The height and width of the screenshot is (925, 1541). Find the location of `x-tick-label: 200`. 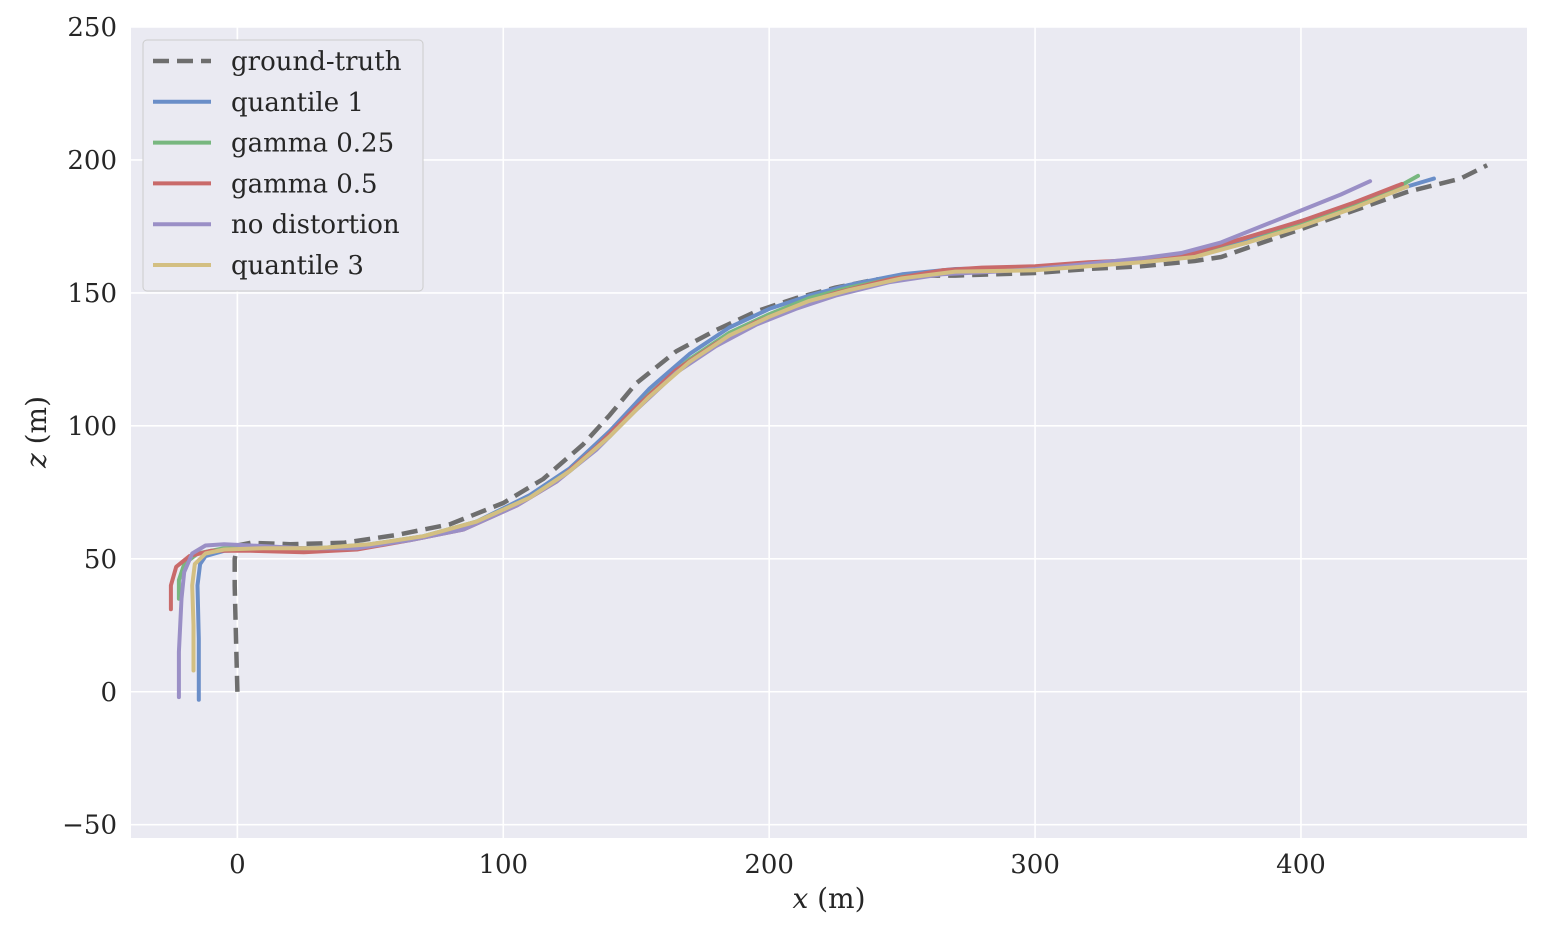

x-tick-label: 200 is located at coordinates (769, 865).